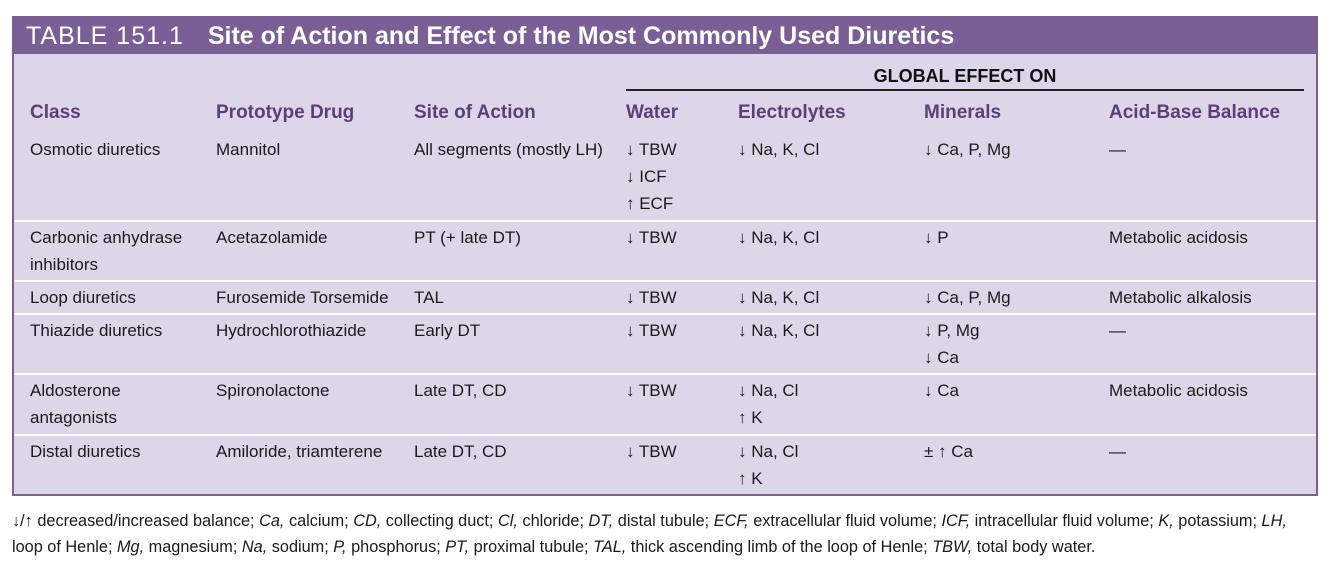 The image size is (1334, 586). What do you see at coordinates (64, 547) in the screenshot?
I see `footnote-text: loop of Henle;` at bounding box center [64, 547].